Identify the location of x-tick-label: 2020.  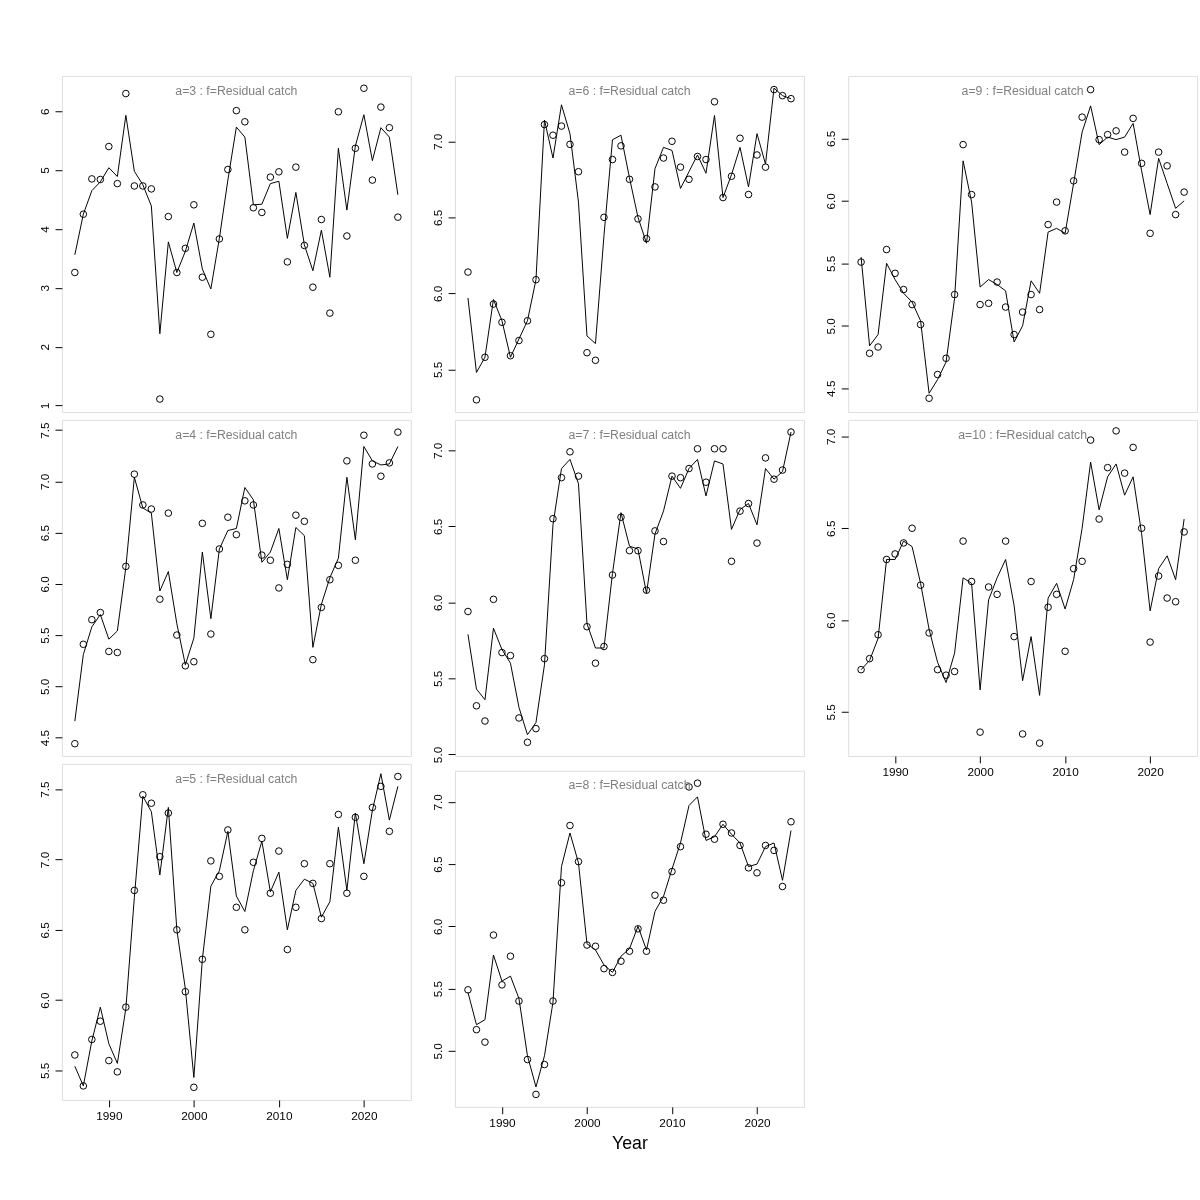
(758, 1122).